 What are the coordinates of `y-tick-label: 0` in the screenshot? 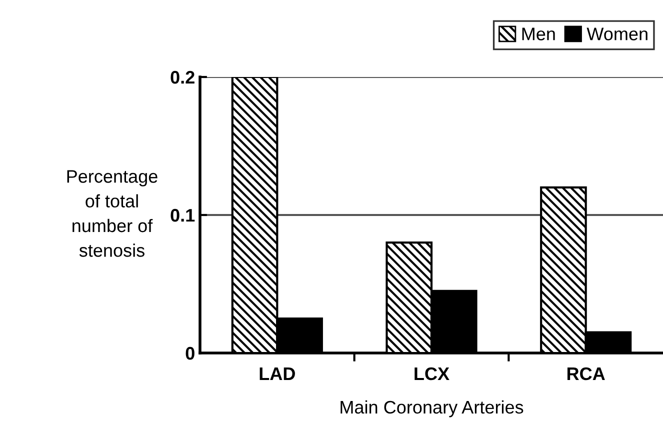 It's located at (190, 353).